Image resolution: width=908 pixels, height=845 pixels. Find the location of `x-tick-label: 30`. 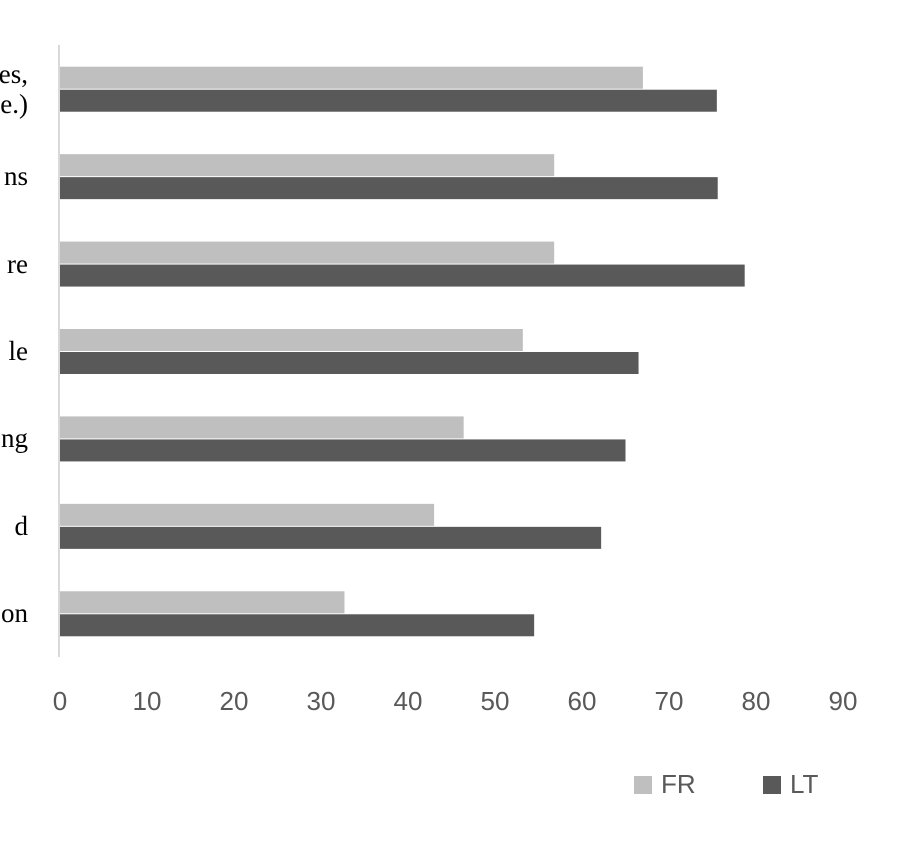

x-tick-label: 30 is located at coordinates (321, 701).